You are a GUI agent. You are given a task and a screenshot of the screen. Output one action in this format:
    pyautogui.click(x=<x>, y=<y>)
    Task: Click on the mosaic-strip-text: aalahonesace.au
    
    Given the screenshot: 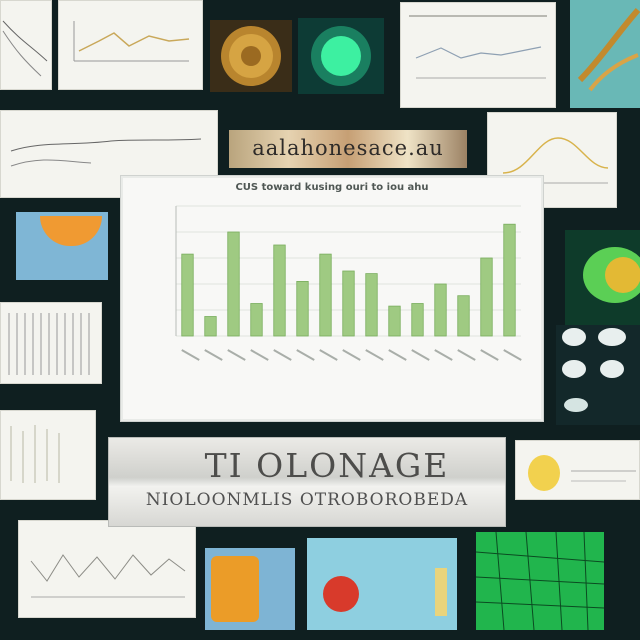 What is the action you would take?
    pyautogui.click(x=348, y=148)
    